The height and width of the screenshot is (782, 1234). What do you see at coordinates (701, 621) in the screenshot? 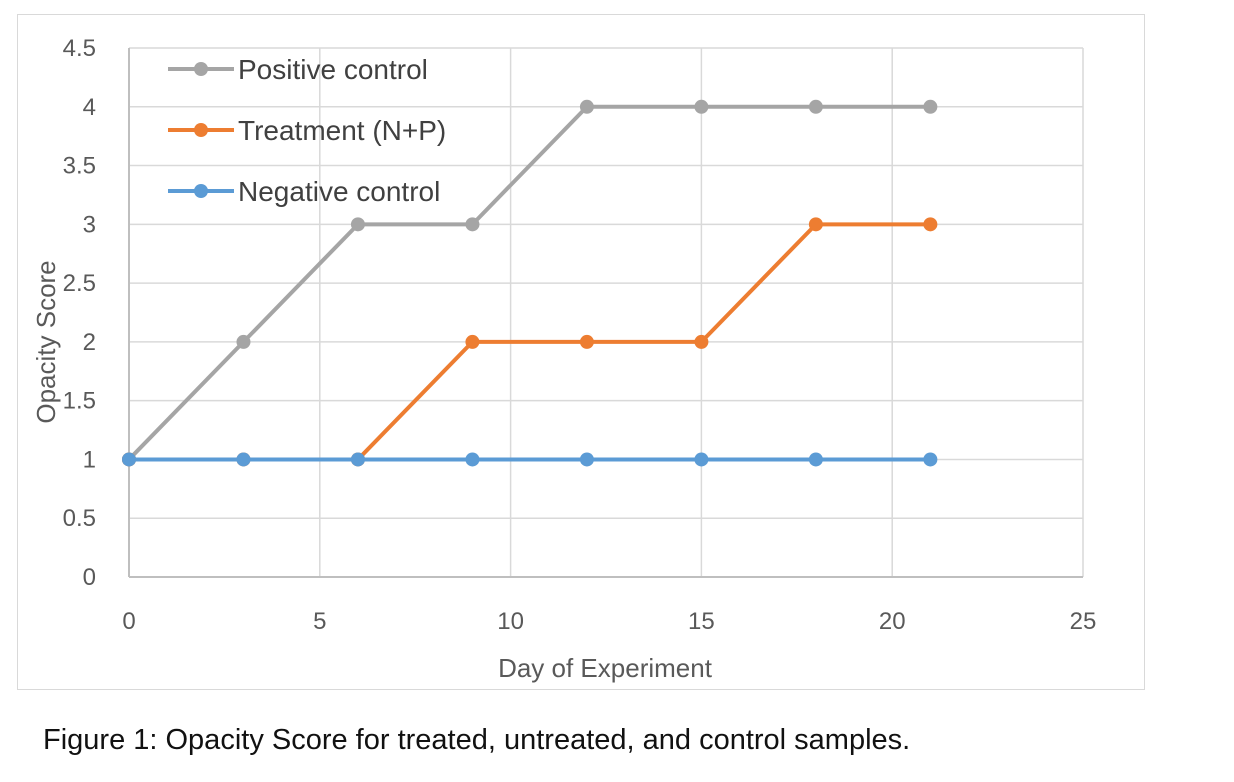
I see `x-tick-label: 15` at bounding box center [701, 621].